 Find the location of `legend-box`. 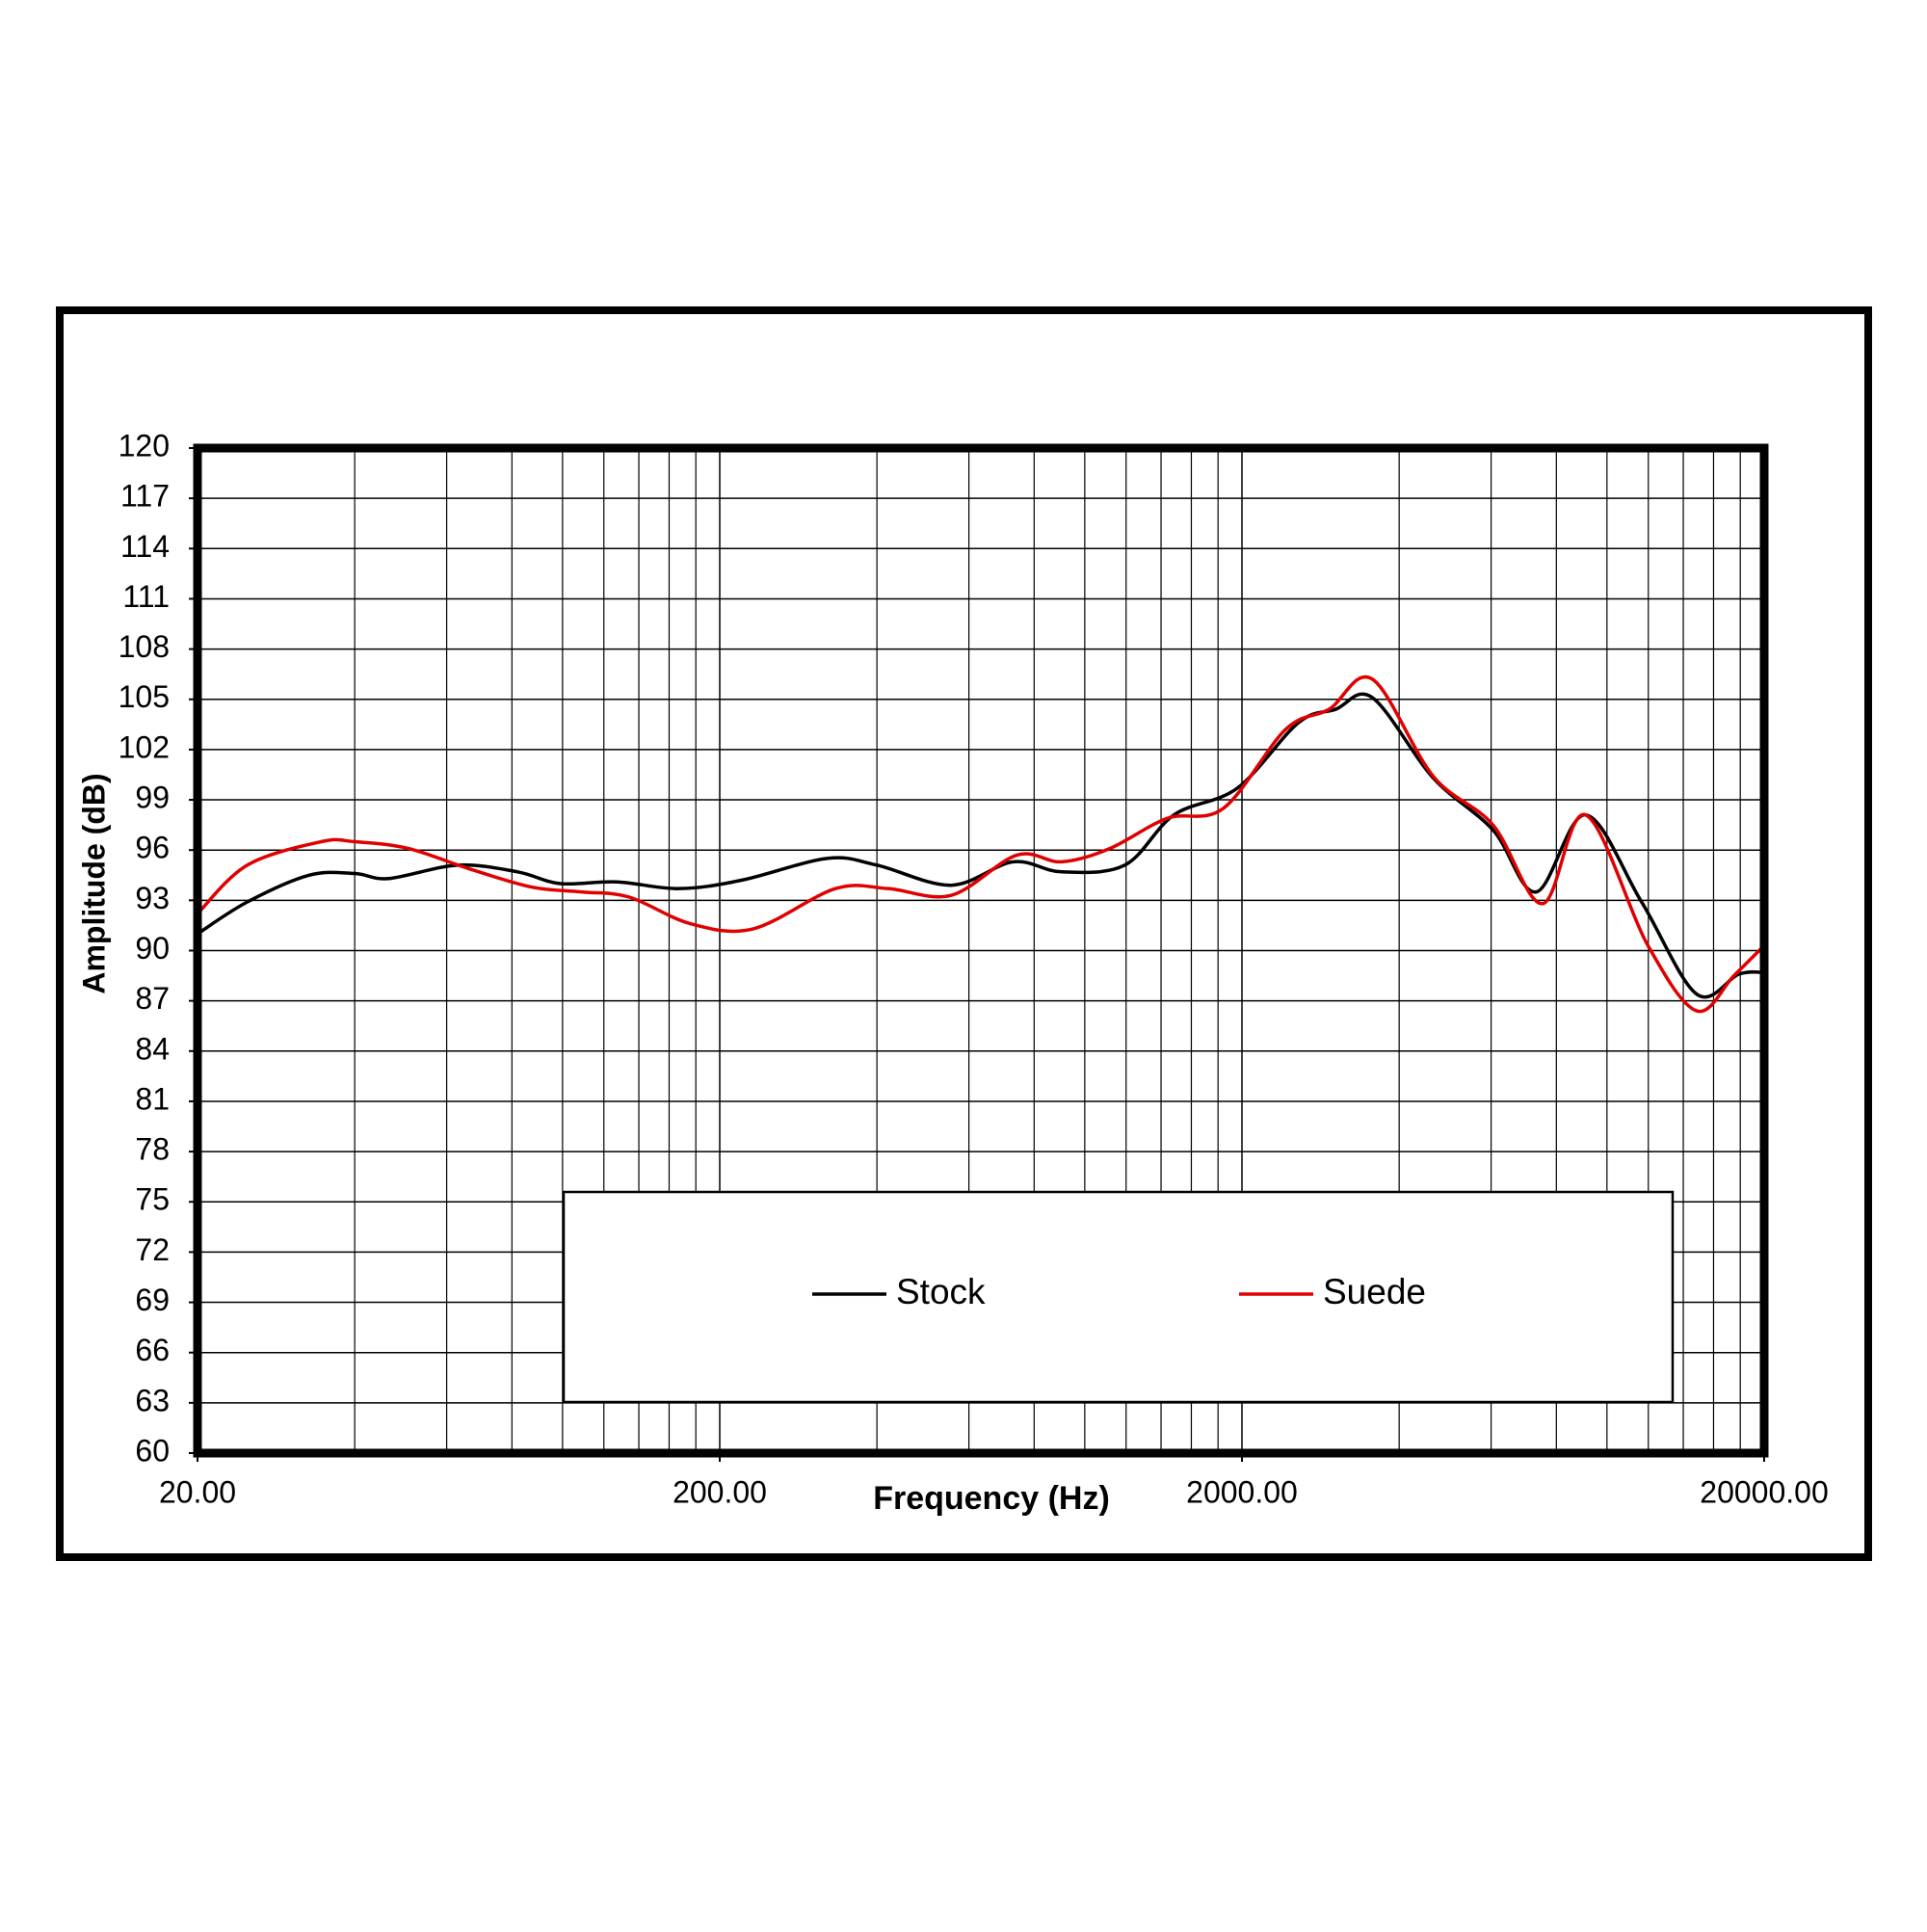

legend-box is located at coordinates (1119, 1297).